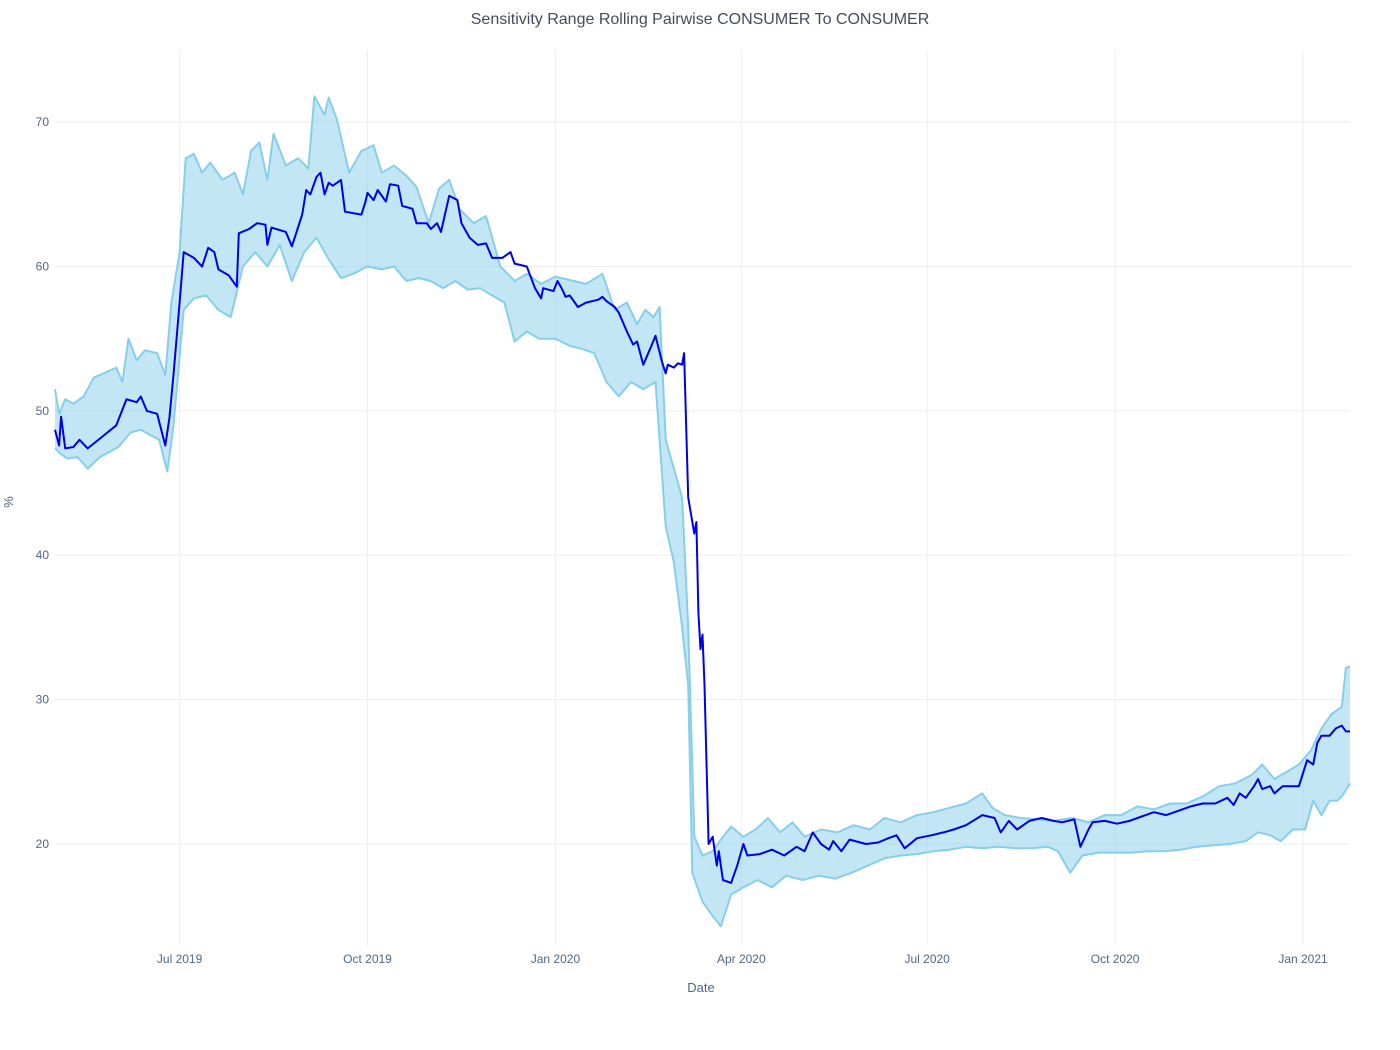 The height and width of the screenshot is (1050, 1400). Describe the element at coordinates (927, 959) in the screenshot. I see `x-tick-label: Jul 2020` at that location.